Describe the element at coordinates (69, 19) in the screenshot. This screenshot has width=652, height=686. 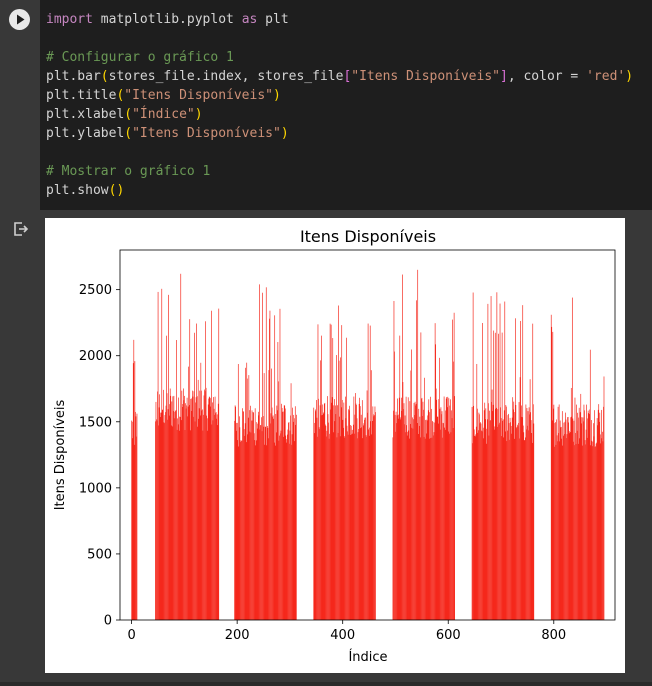
I see `code-token: import` at that location.